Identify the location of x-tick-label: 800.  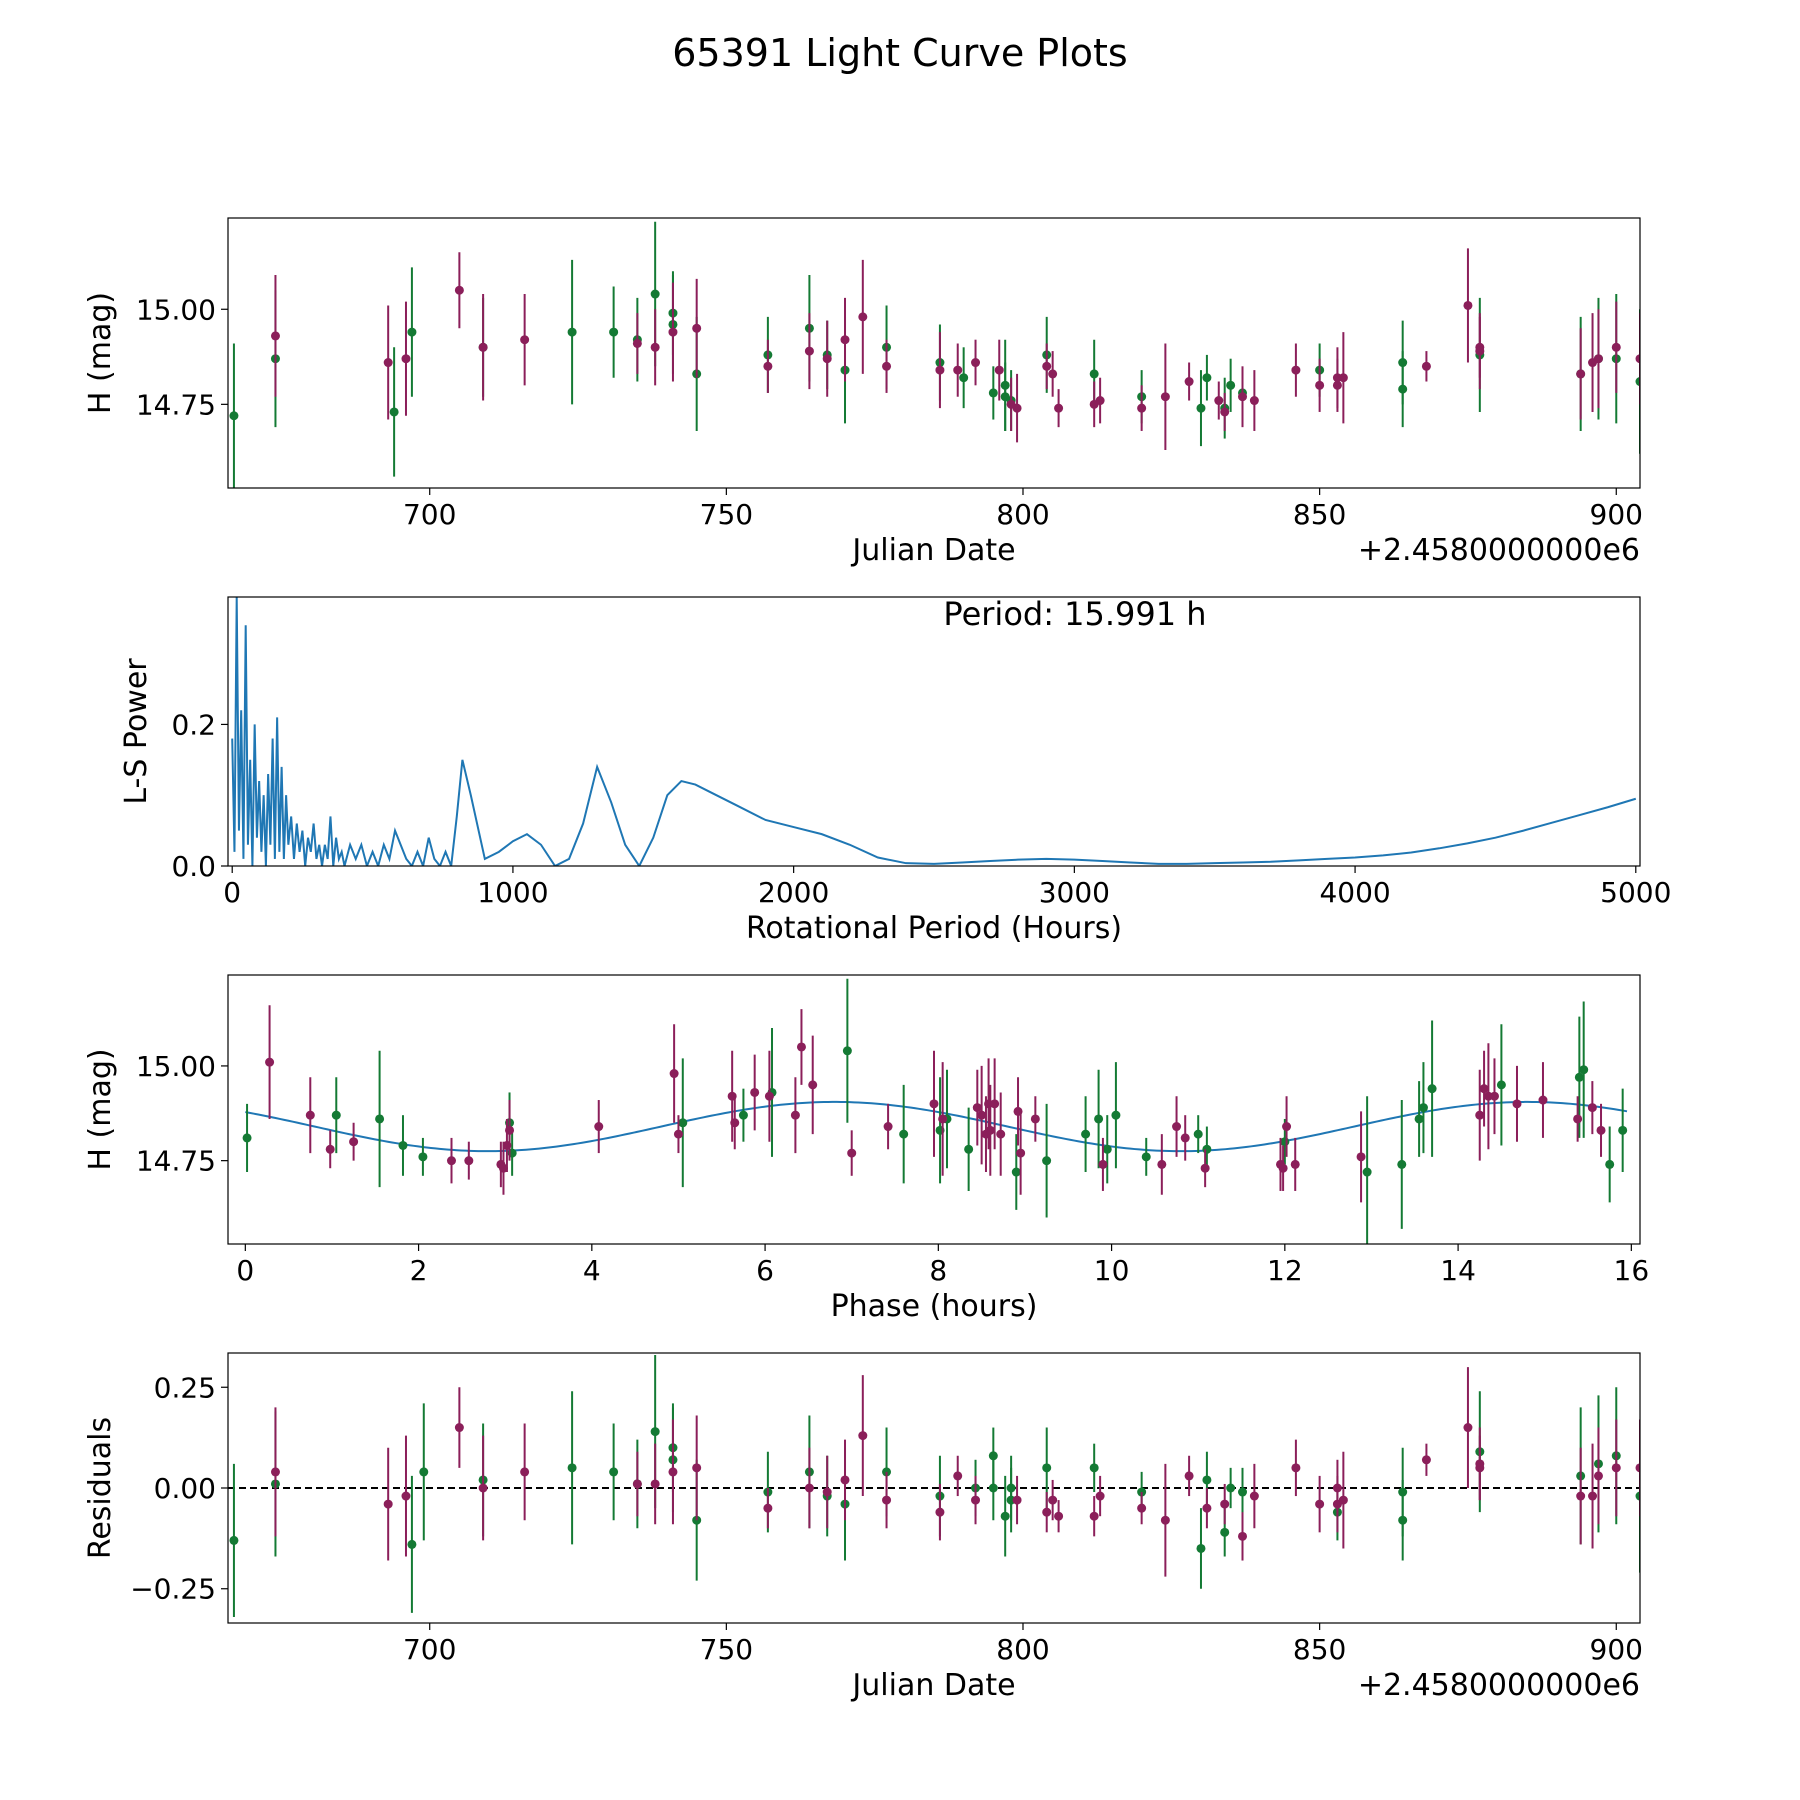
(1022, 1649).